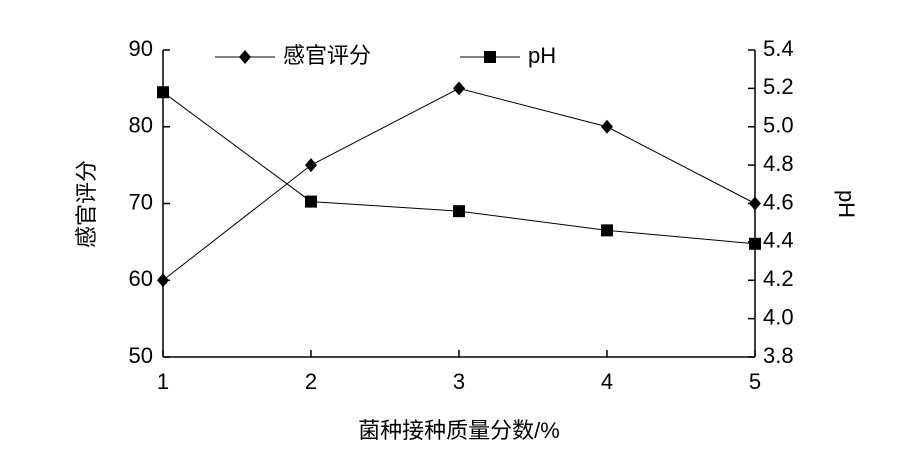  I want to click on y-tick-label: 50, so click(141, 355).